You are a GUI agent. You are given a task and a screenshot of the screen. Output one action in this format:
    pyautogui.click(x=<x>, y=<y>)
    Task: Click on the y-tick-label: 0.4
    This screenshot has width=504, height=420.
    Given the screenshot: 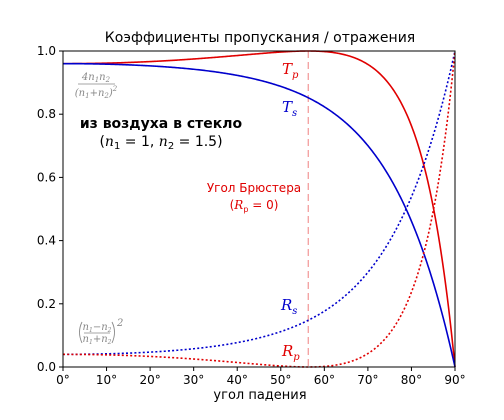 What is the action you would take?
    pyautogui.click(x=46, y=241)
    